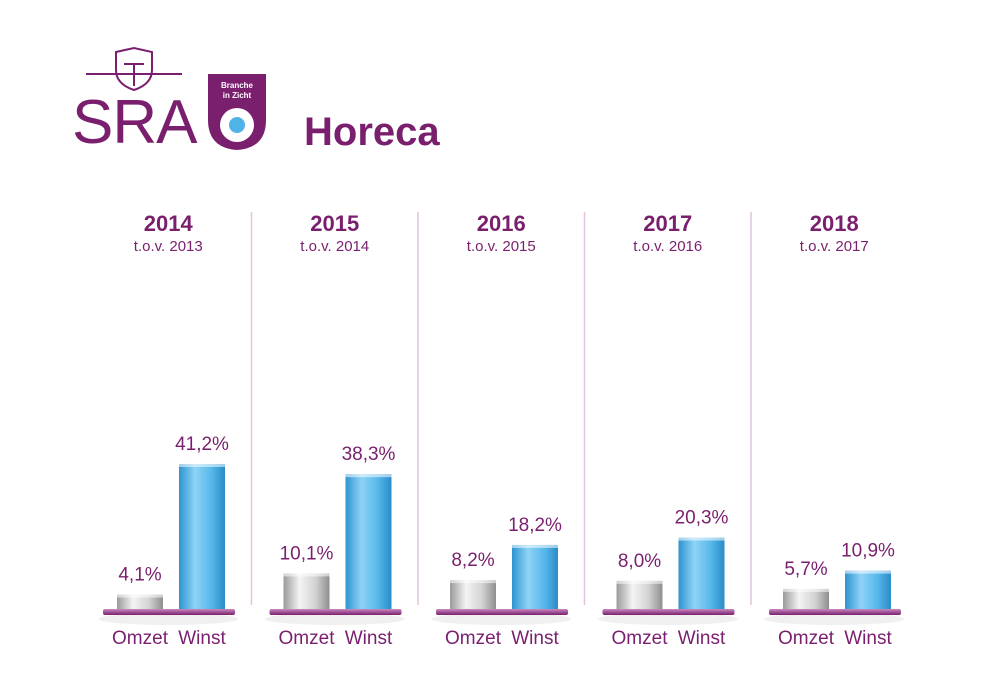 The height and width of the screenshot is (700, 1000). Describe the element at coordinates (667, 430) in the screenshot. I see `year-group-2017: 2017 t.o.v. 2016 8,0% 20,3% Omzet Winst` at that location.